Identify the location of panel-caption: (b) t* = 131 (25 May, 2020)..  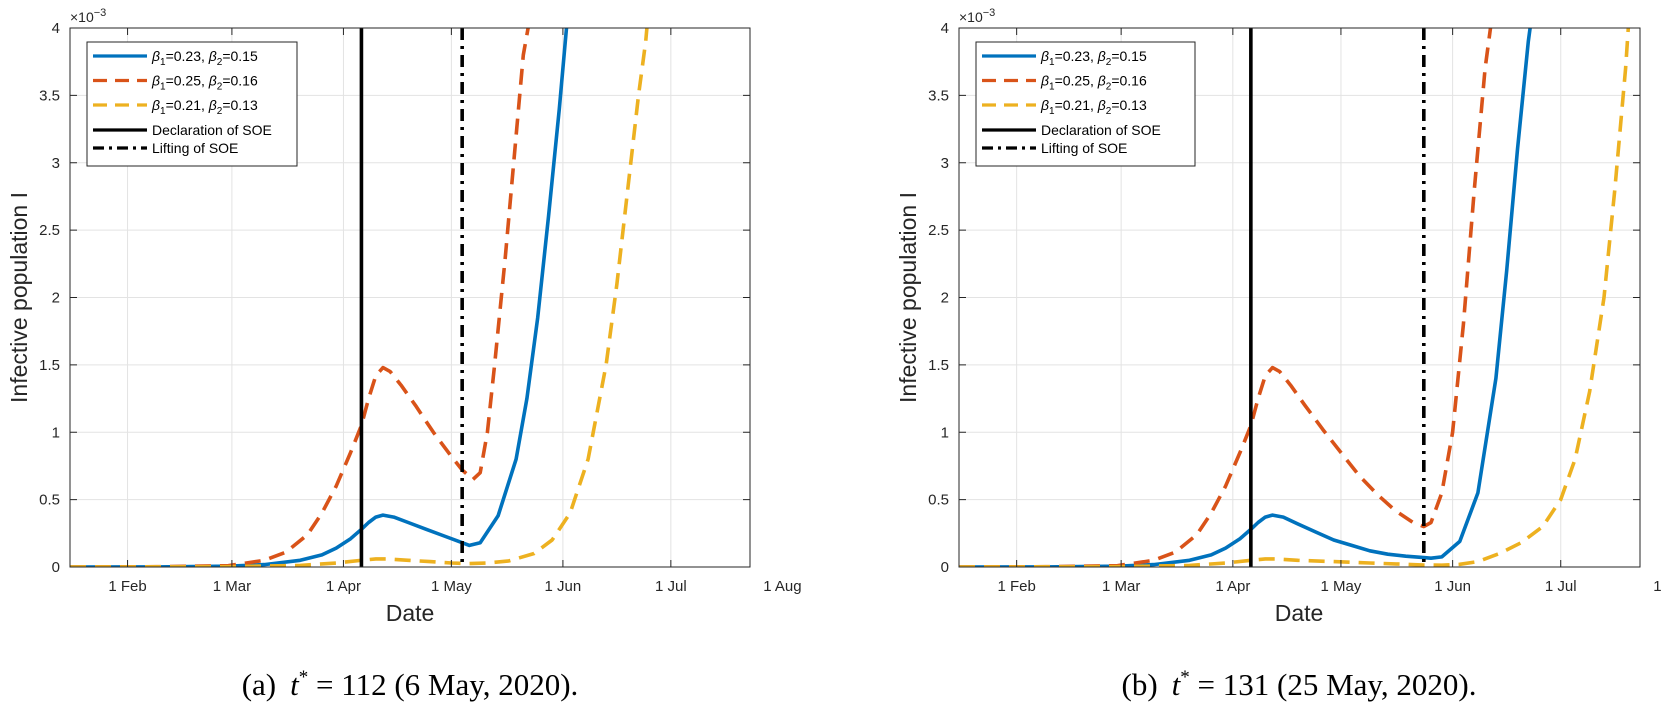
(1299, 684).